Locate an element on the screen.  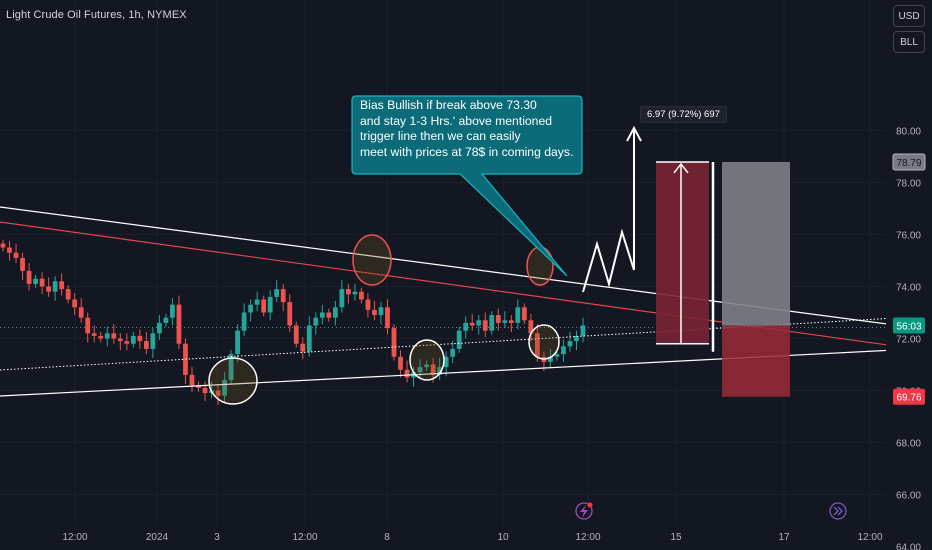
time-tick-label: 8 is located at coordinates (387, 537).